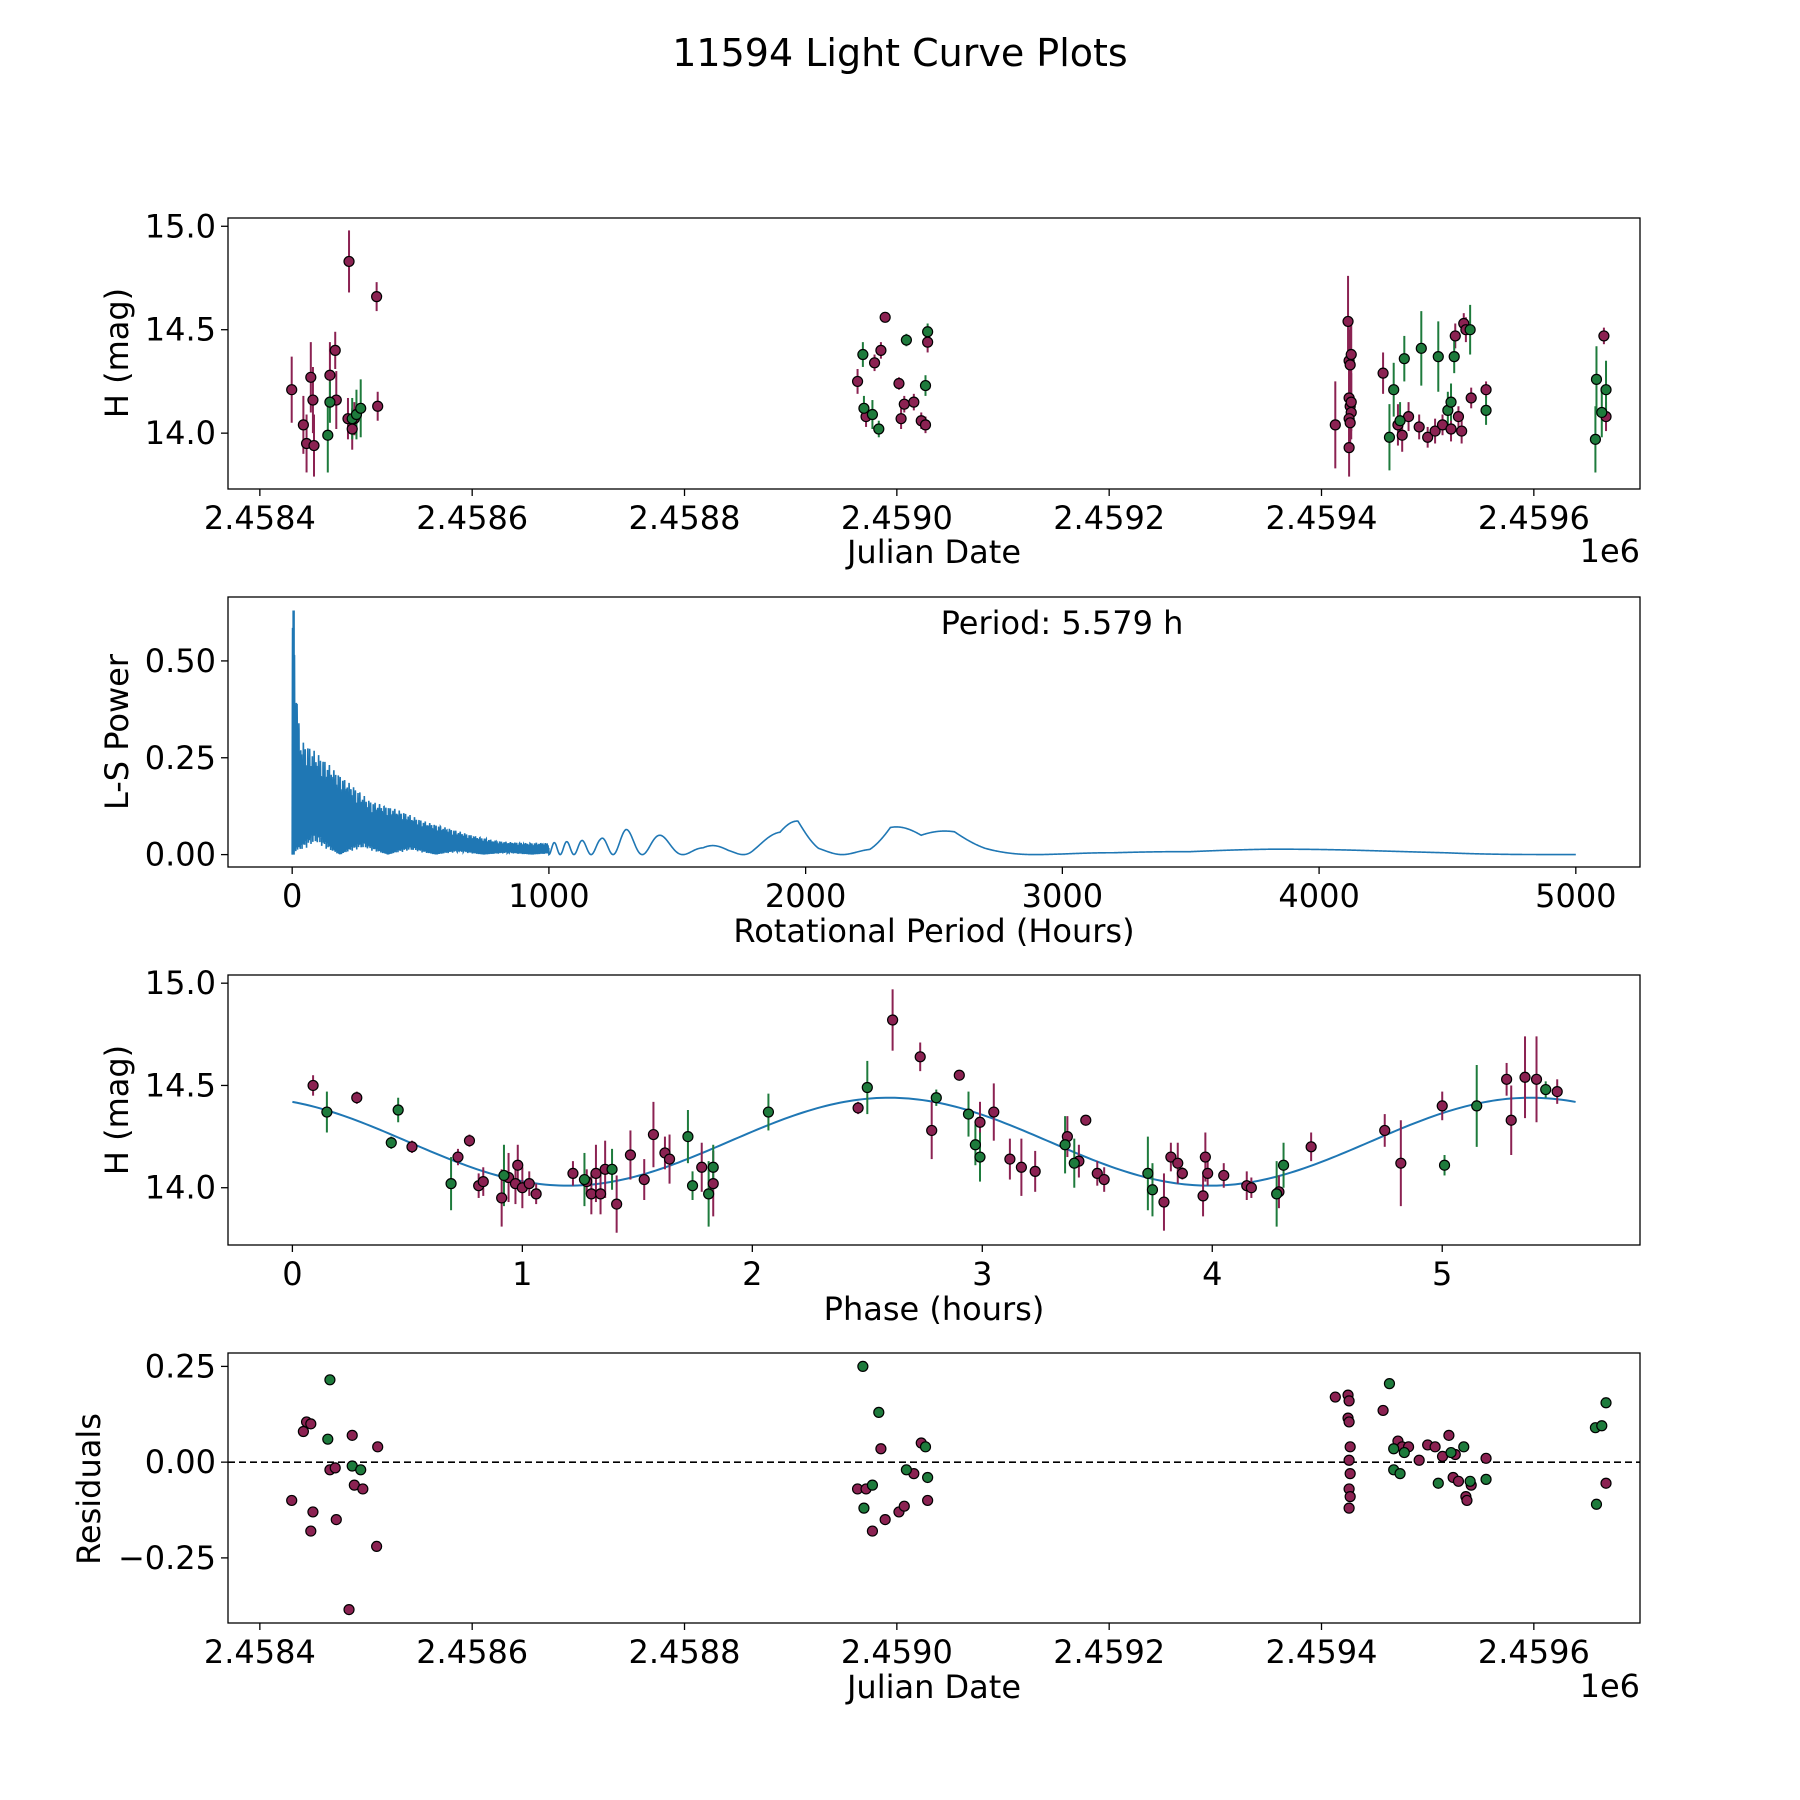 The image size is (1800, 1800). I want to click on residuals-xtick-label: 2.4584, so click(260, 1652).